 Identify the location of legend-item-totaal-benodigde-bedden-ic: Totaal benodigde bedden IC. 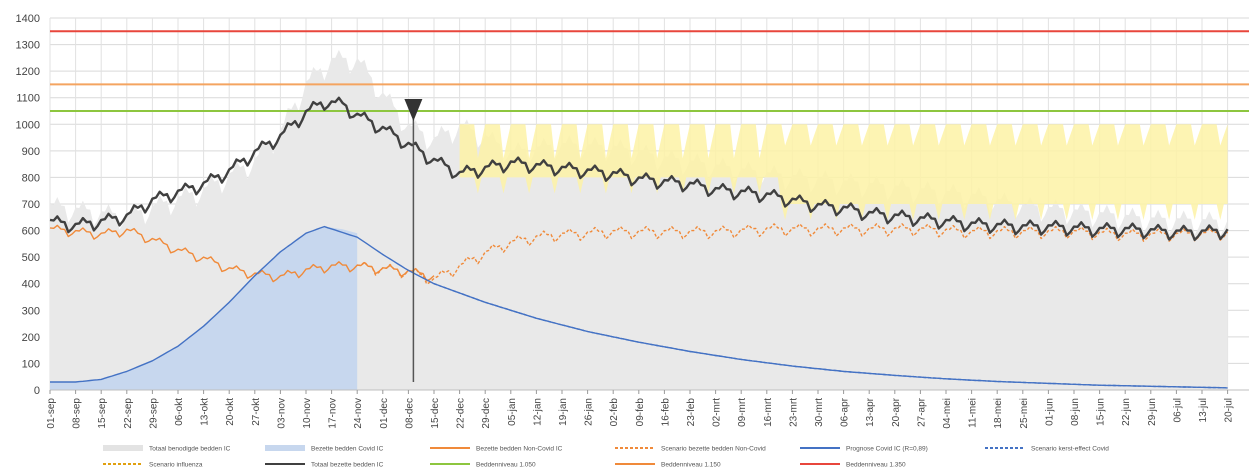
(167, 449).